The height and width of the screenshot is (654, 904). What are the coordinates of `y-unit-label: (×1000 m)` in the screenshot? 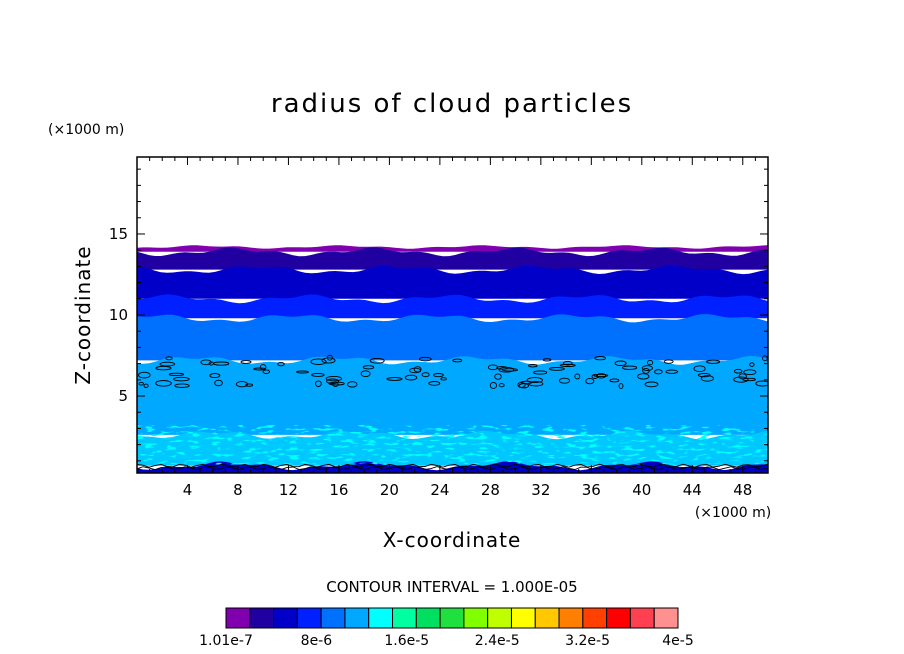 It's located at (86, 130).